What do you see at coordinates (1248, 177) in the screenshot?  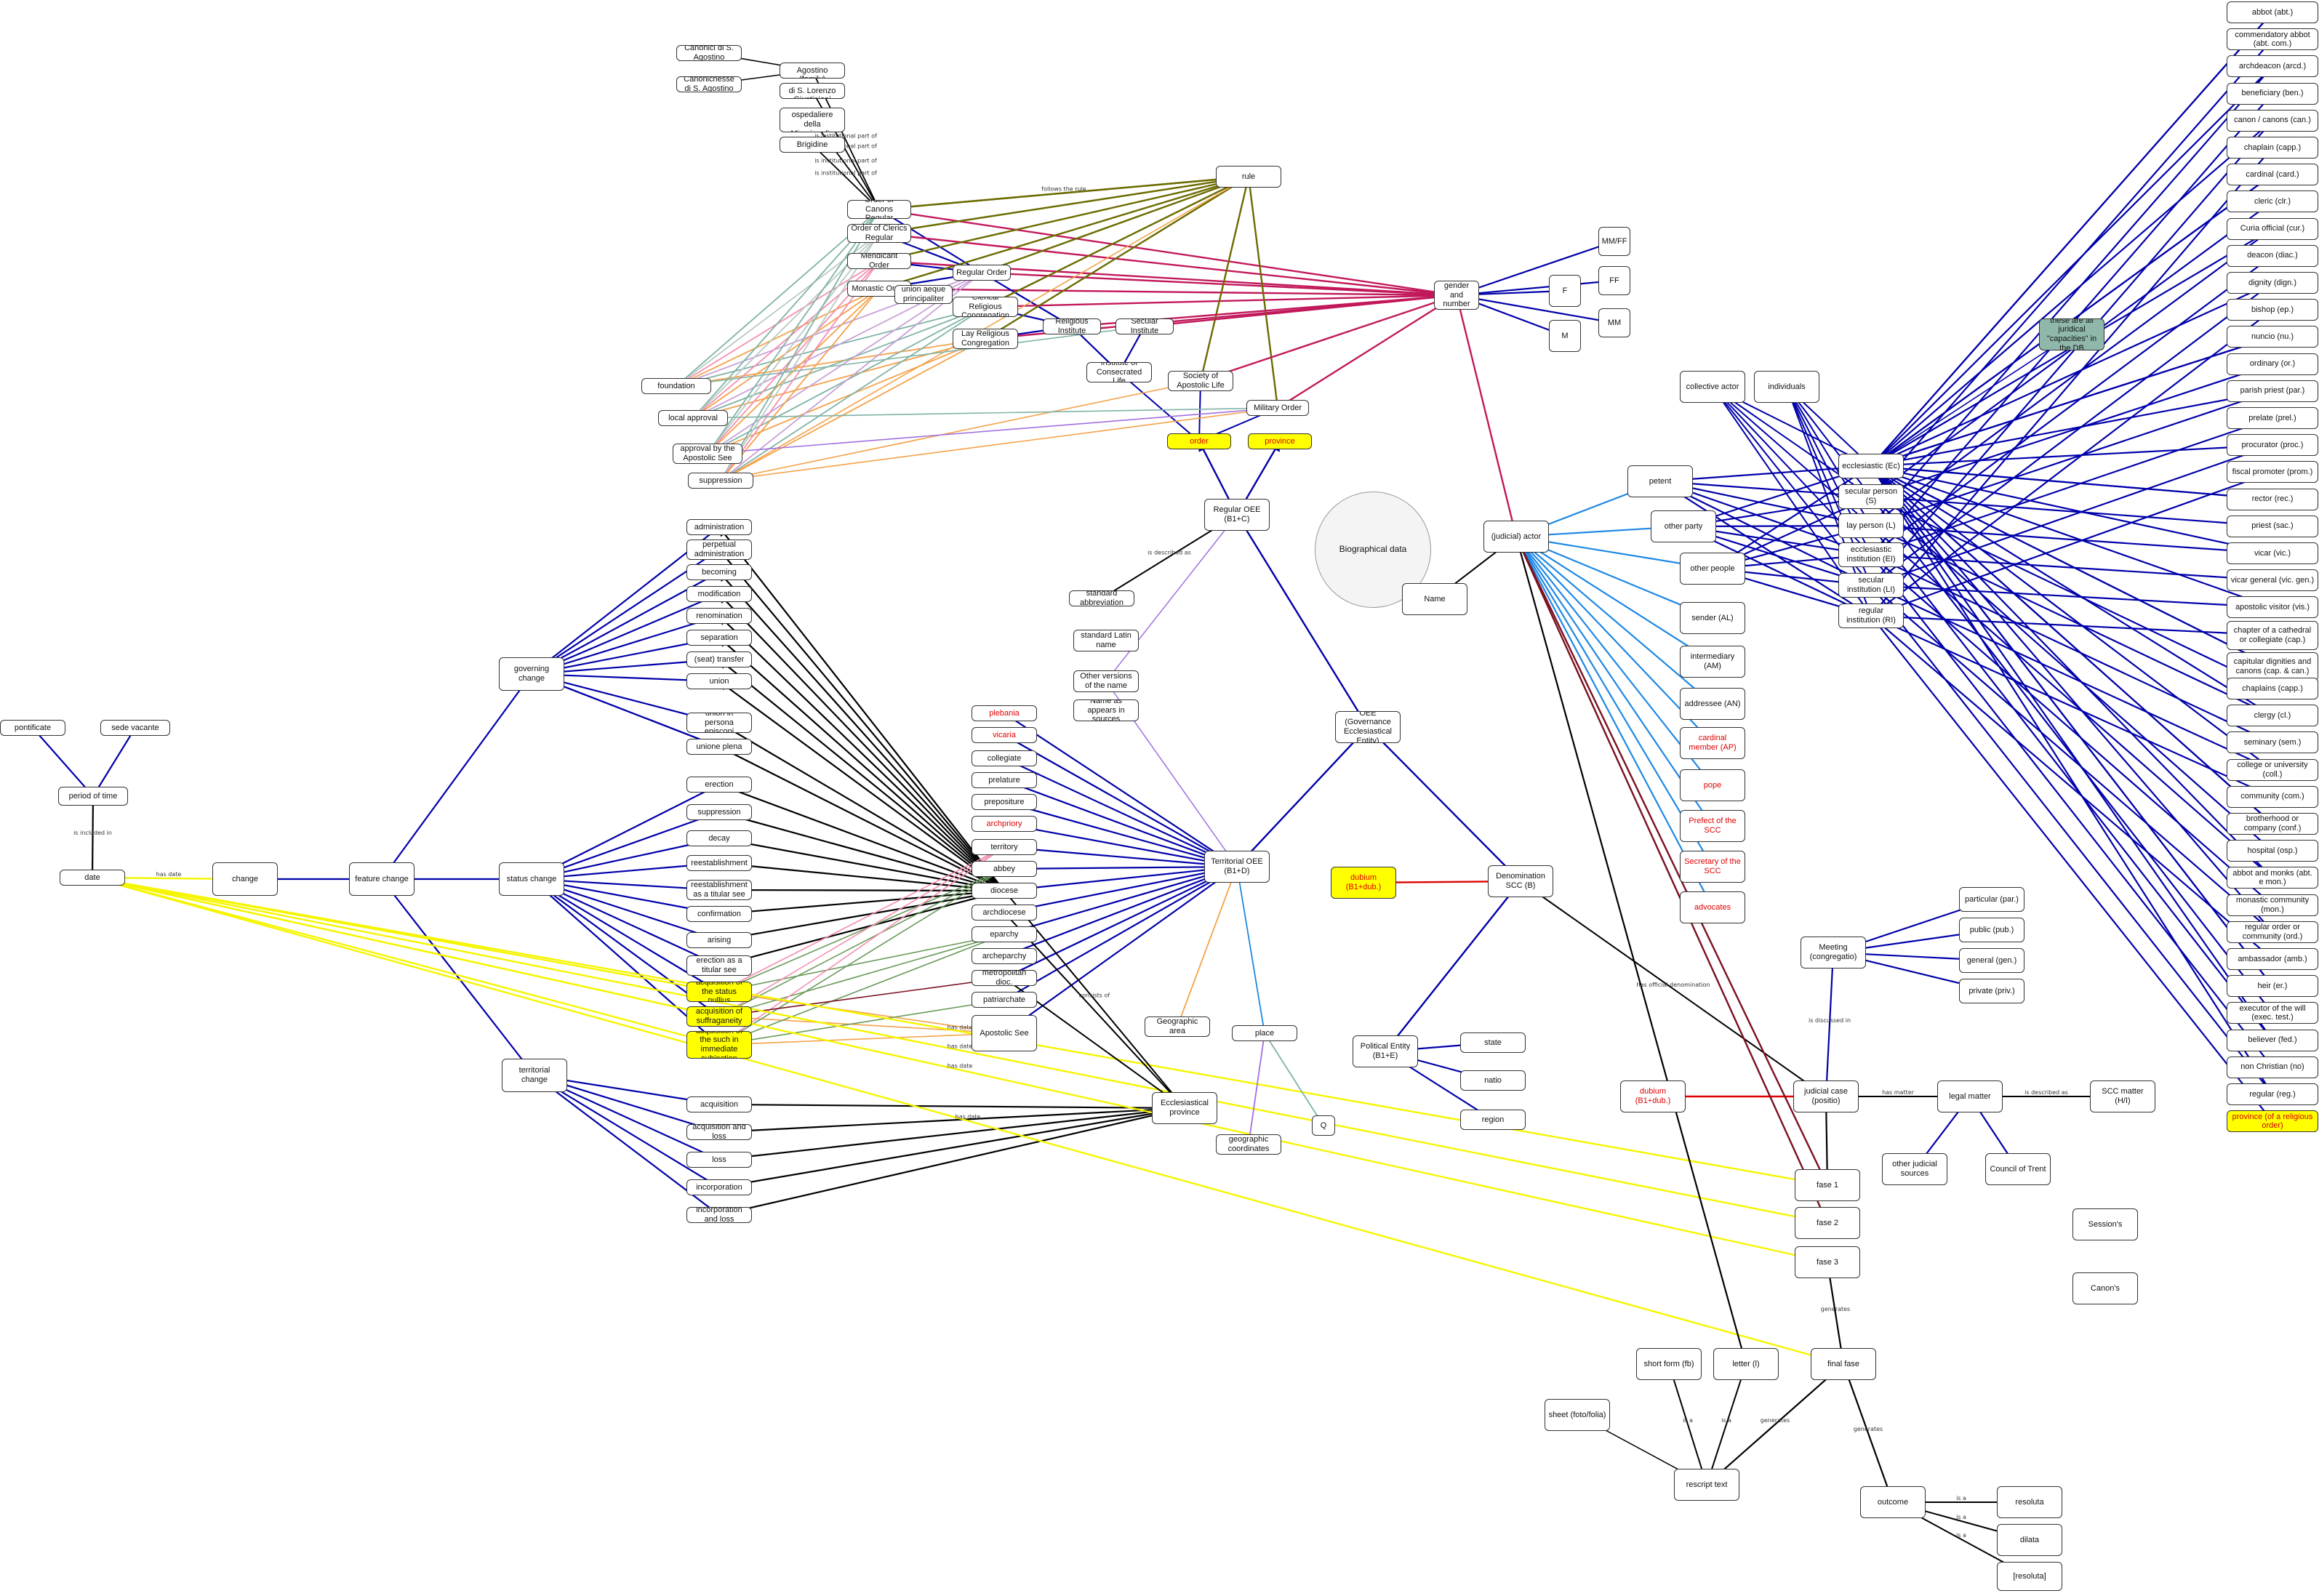 I see `node-rule: rule` at bounding box center [1248, 177].